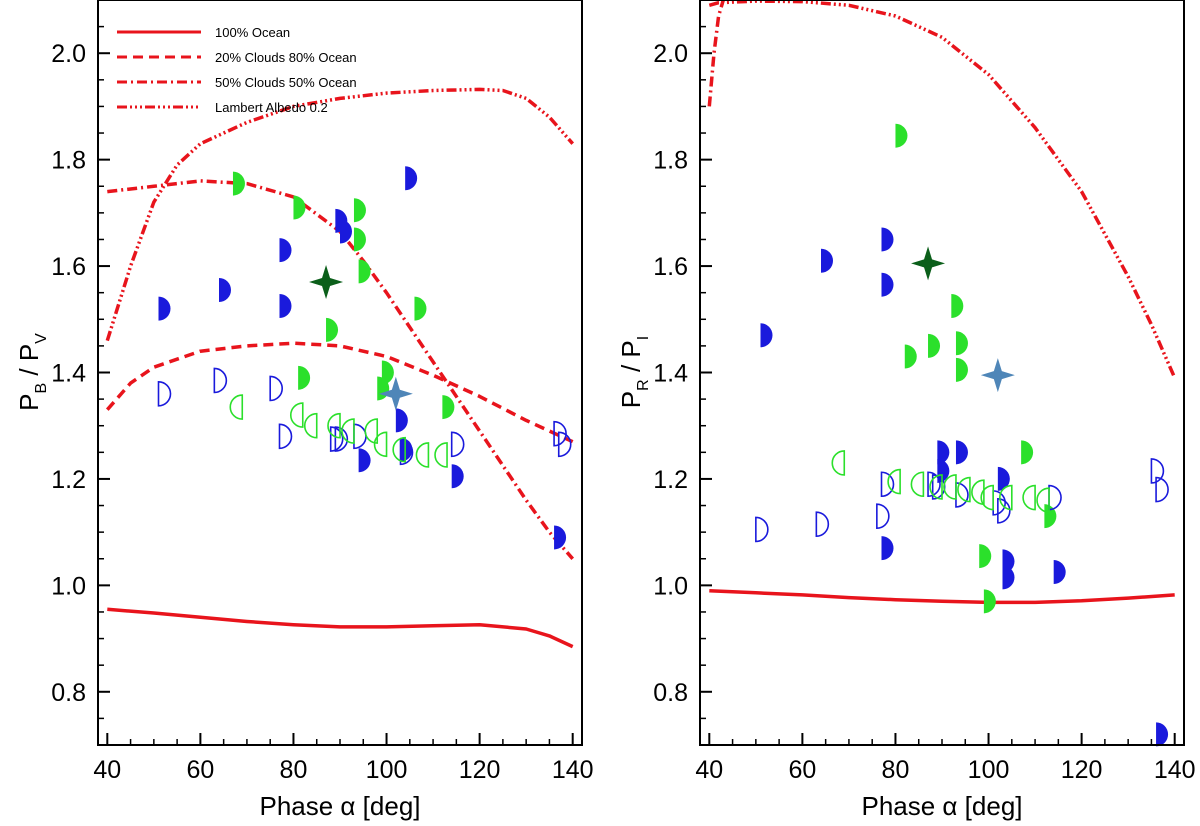 This screenshot has width=1200, height=826. I want to click on right-y-axis-label: PR / PI, so click(634, 372).